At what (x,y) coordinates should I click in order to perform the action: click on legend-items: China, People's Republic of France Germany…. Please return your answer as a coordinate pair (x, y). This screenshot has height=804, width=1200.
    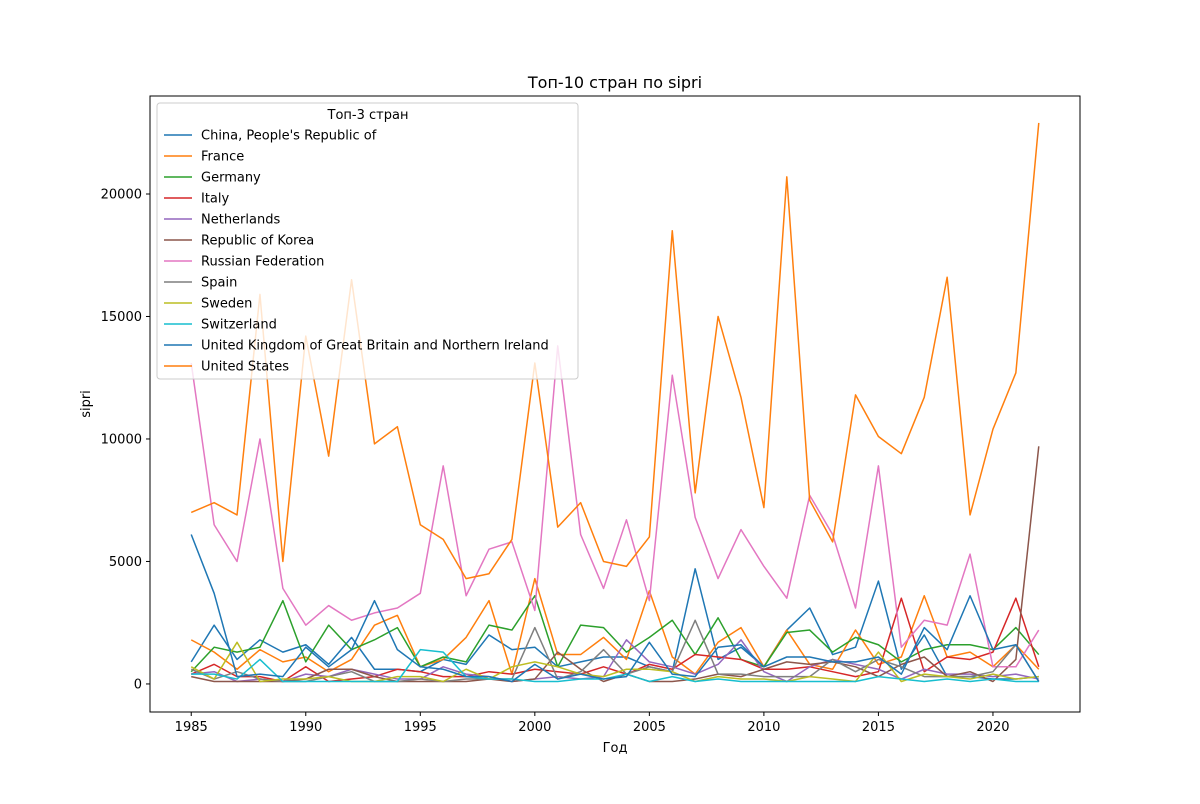
    Looking at the image, I should click on (356, 252).